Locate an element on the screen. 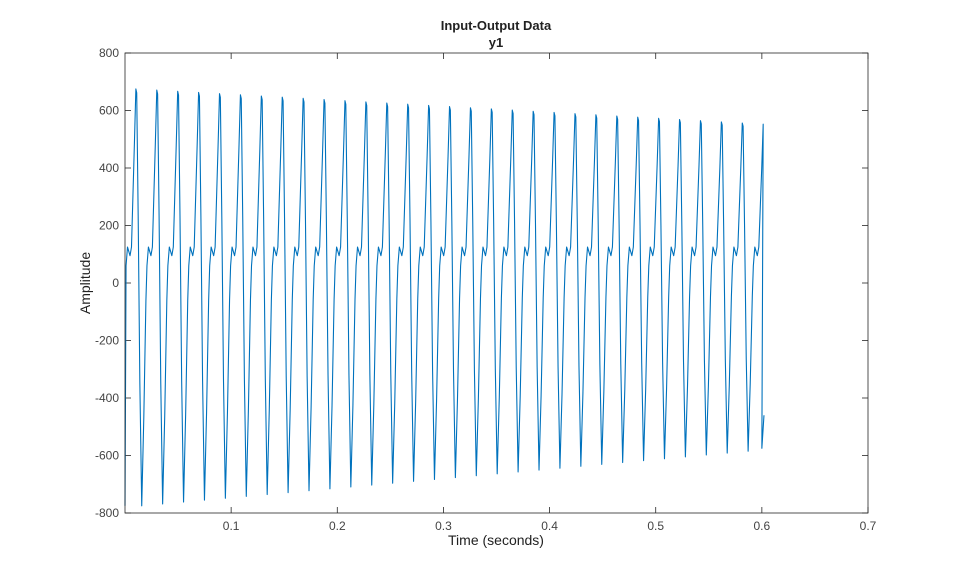 This screenshot has width=959, height=577. x-tick-label: 0.5 is located at coordinates (655, 526).